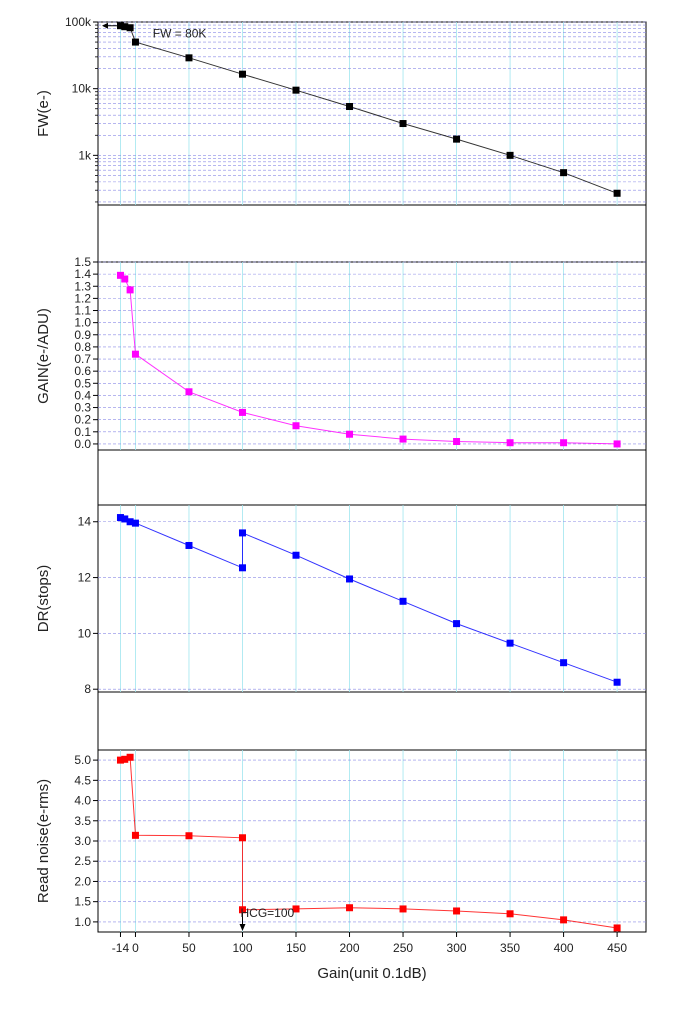  What do you see at coordinates (617, 948) in the screenshot?
I see `x-tick-label: 450` at bounding box center [617, 948].